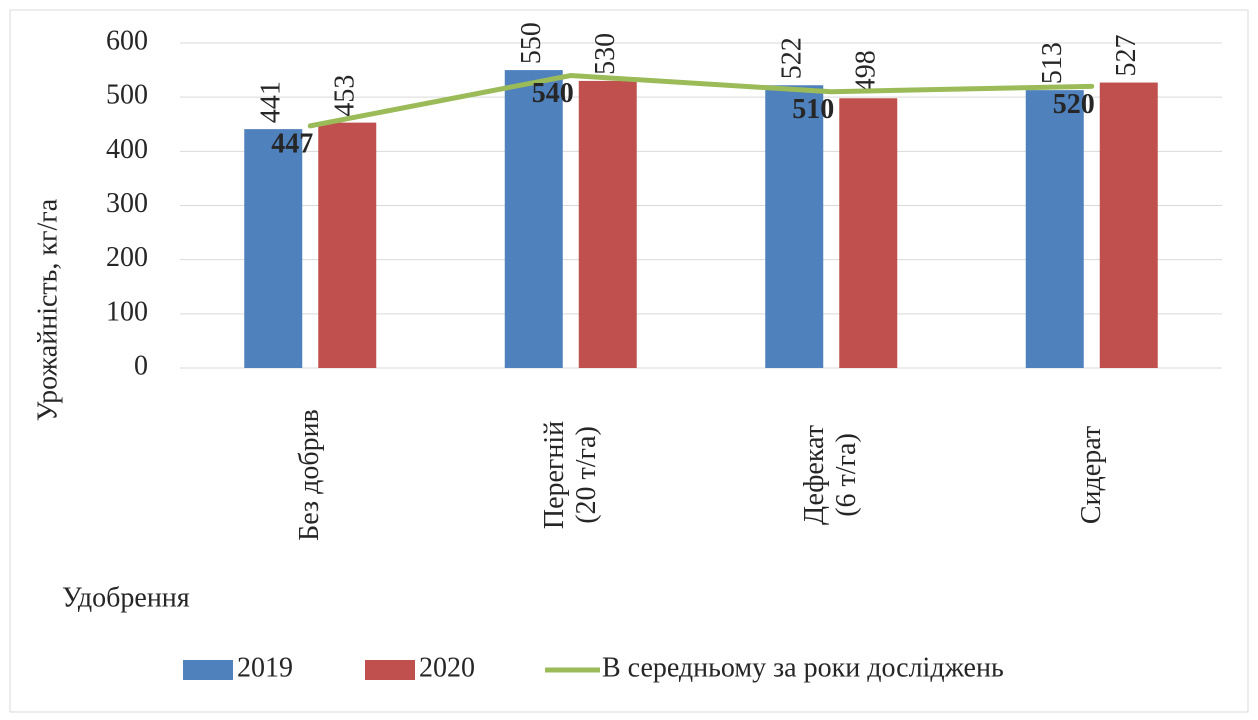  What do you see at coordinates (531, 43) in the screenshot?
I see `value-label: 550` at bounding box center [531, 43].